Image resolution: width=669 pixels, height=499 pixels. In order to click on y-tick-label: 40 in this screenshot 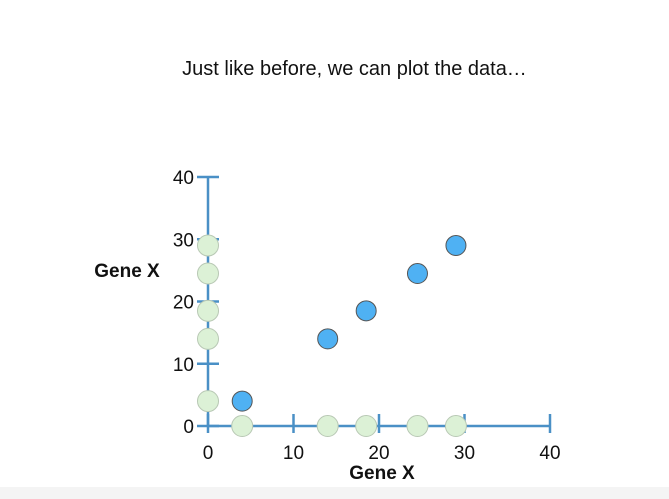, I will do `click(183, 178)`.